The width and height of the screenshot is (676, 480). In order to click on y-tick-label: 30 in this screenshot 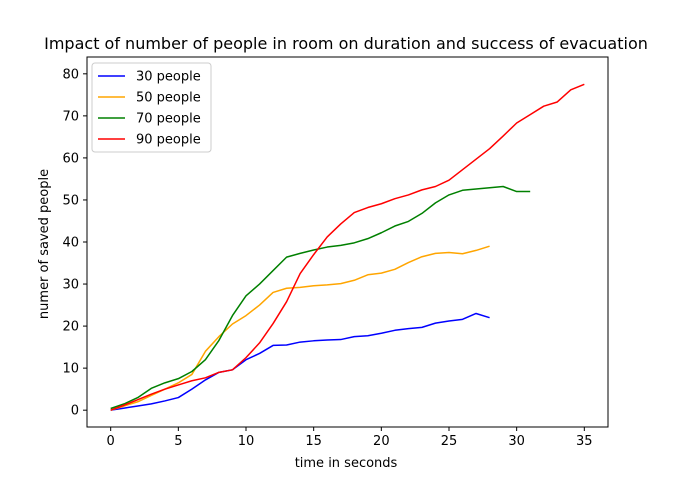, I will do `click(70, 285)`.